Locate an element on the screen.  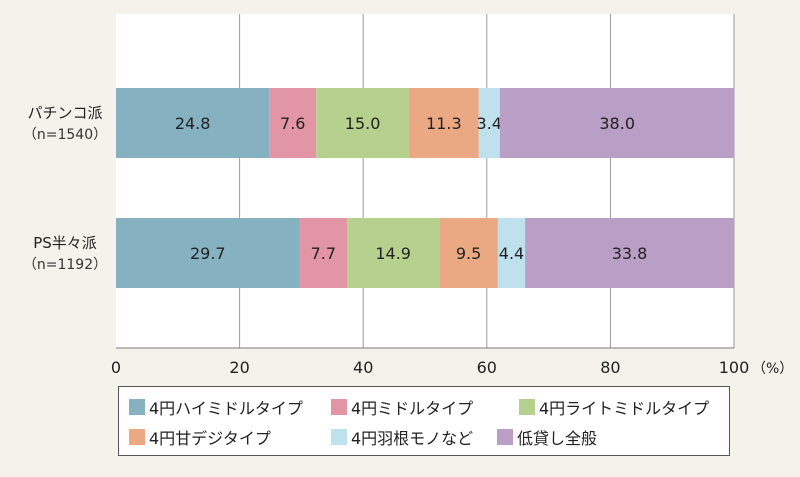
legend-label: 4円ミドルタイプ is located at coordinates (412, 408).